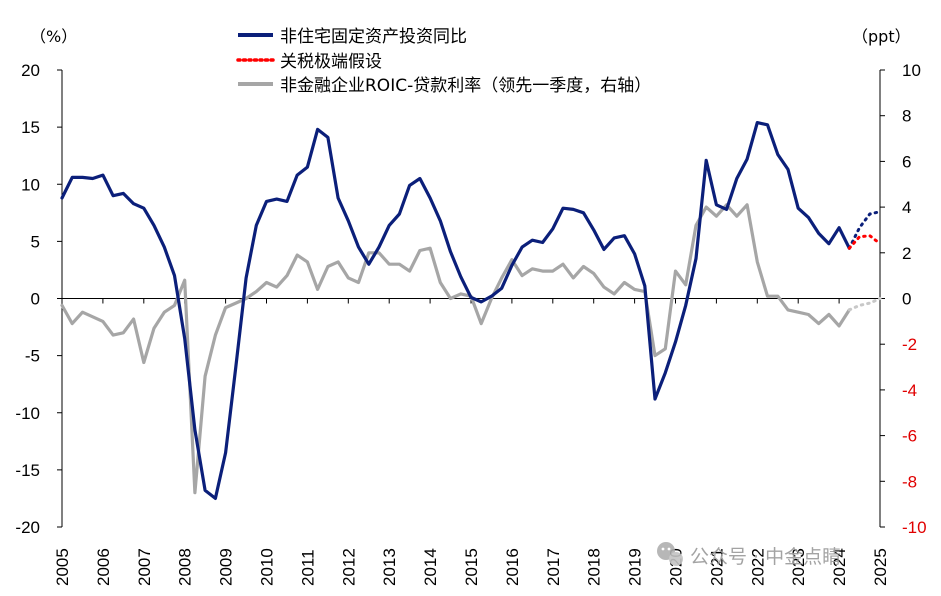 This screenshot has height=596, width=941. Describe the element at coordinates (389, 567) in the screenshot. I see `x-tick-label: 2013` at that location.